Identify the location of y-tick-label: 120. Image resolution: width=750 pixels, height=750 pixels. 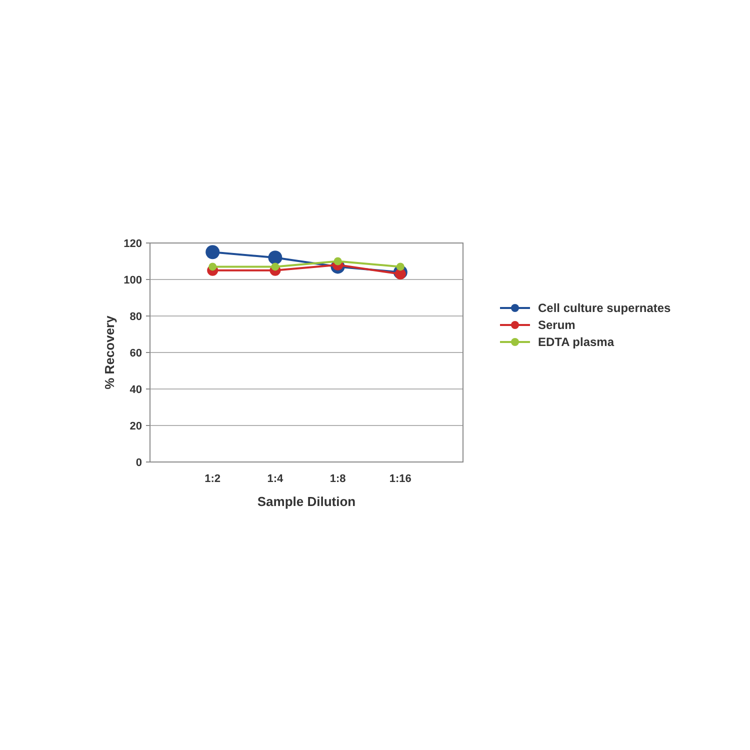
(133, 244).